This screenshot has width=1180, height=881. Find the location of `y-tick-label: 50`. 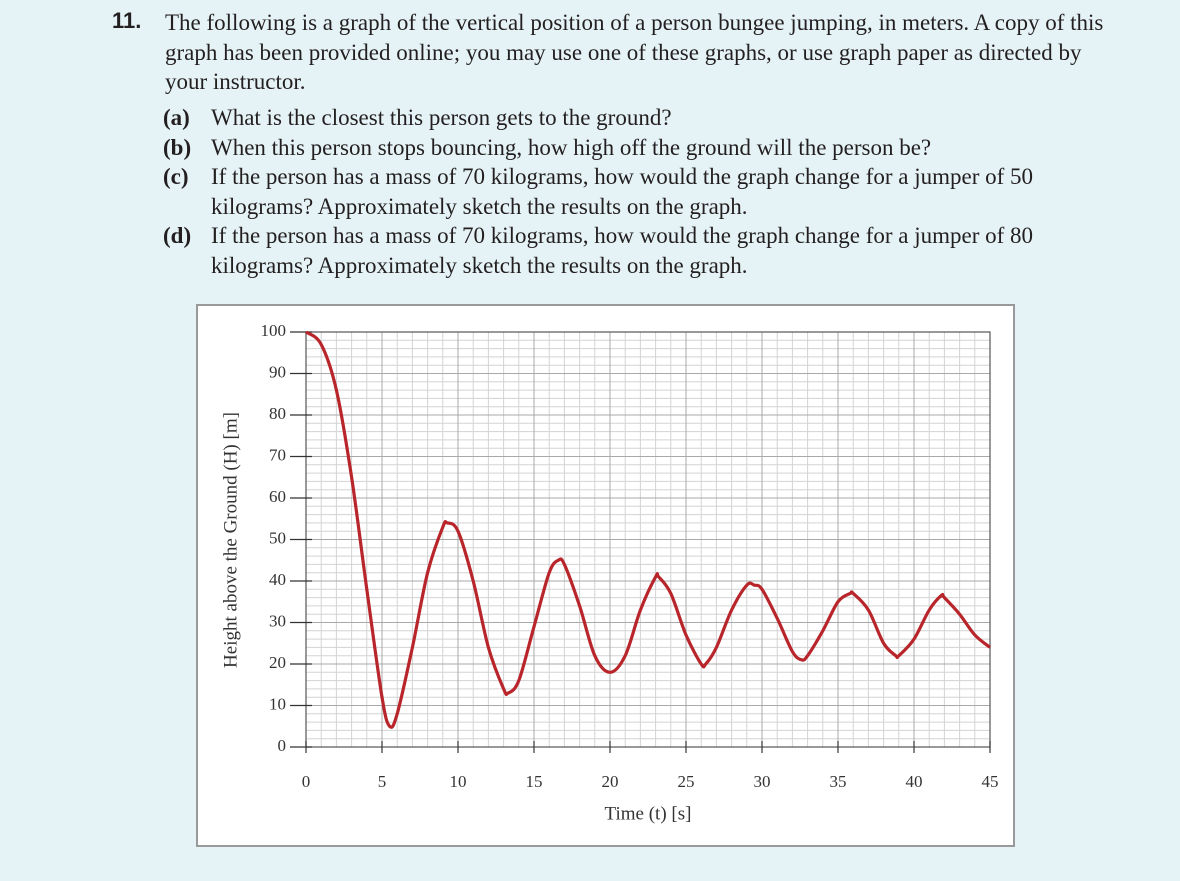

y-tick-label: 50 is located at coordinates (277, 537).